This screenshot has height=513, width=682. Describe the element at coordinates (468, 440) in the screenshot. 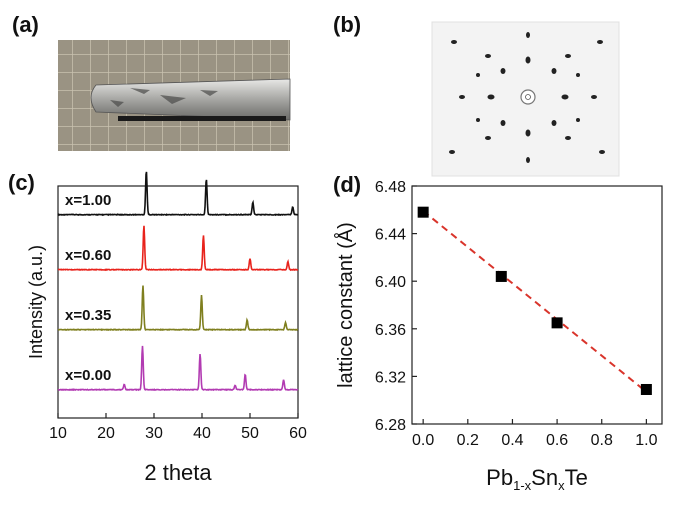

I see `lattice-x-tick-label: 0.2` at that location.